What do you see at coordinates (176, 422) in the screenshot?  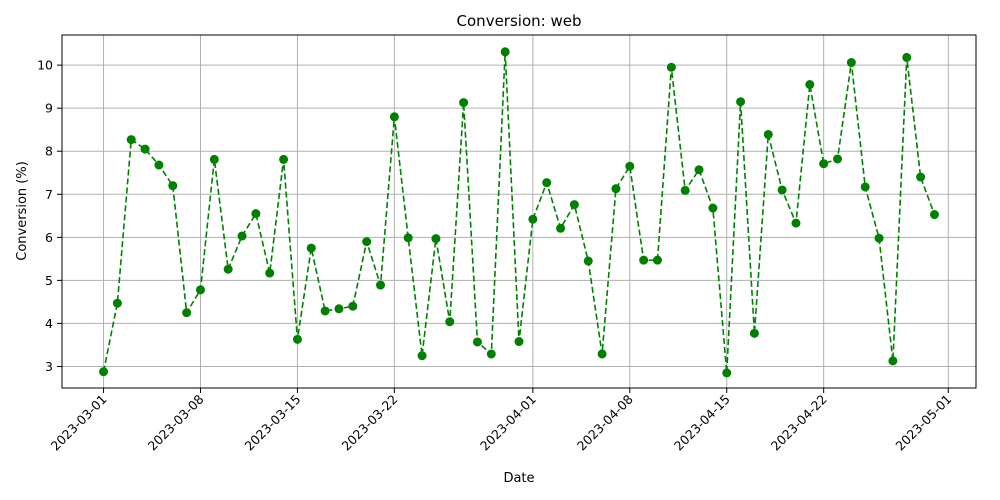 I see `x-tick-label: 2023-03-08` at bounding box center [176, 422].